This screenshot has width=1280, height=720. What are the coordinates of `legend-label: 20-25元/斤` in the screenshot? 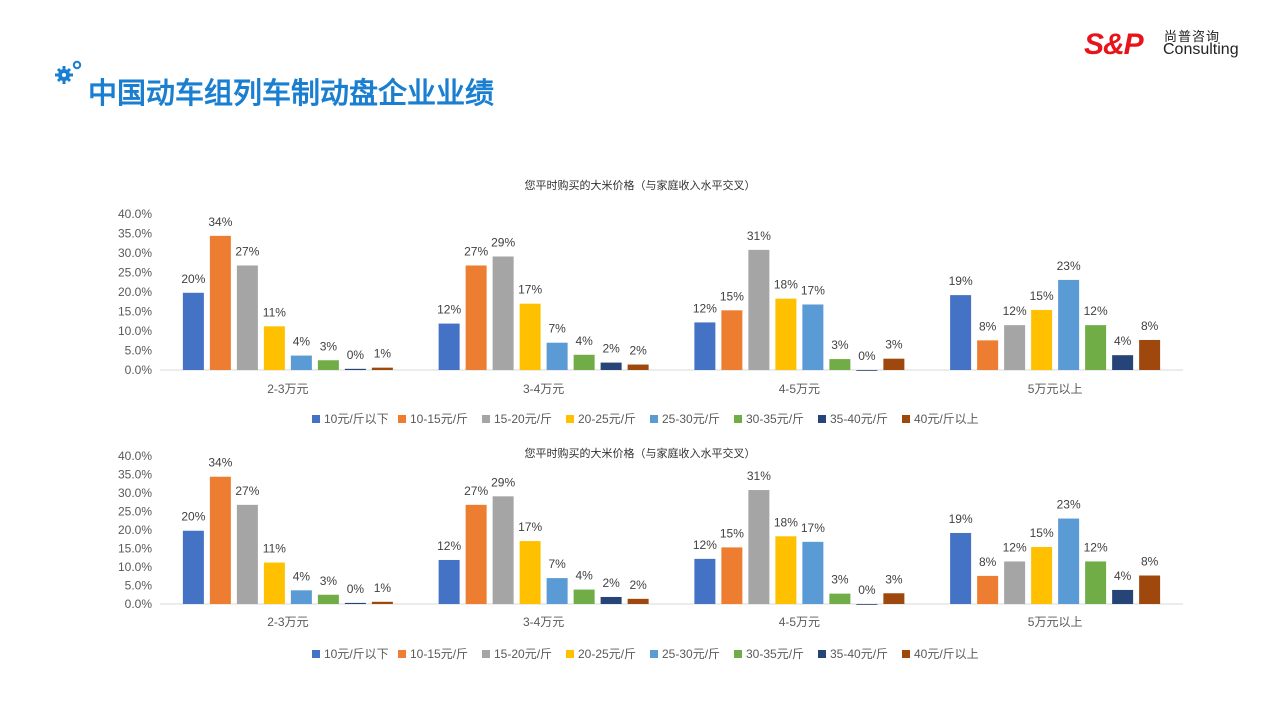 It's located at (607, 654).